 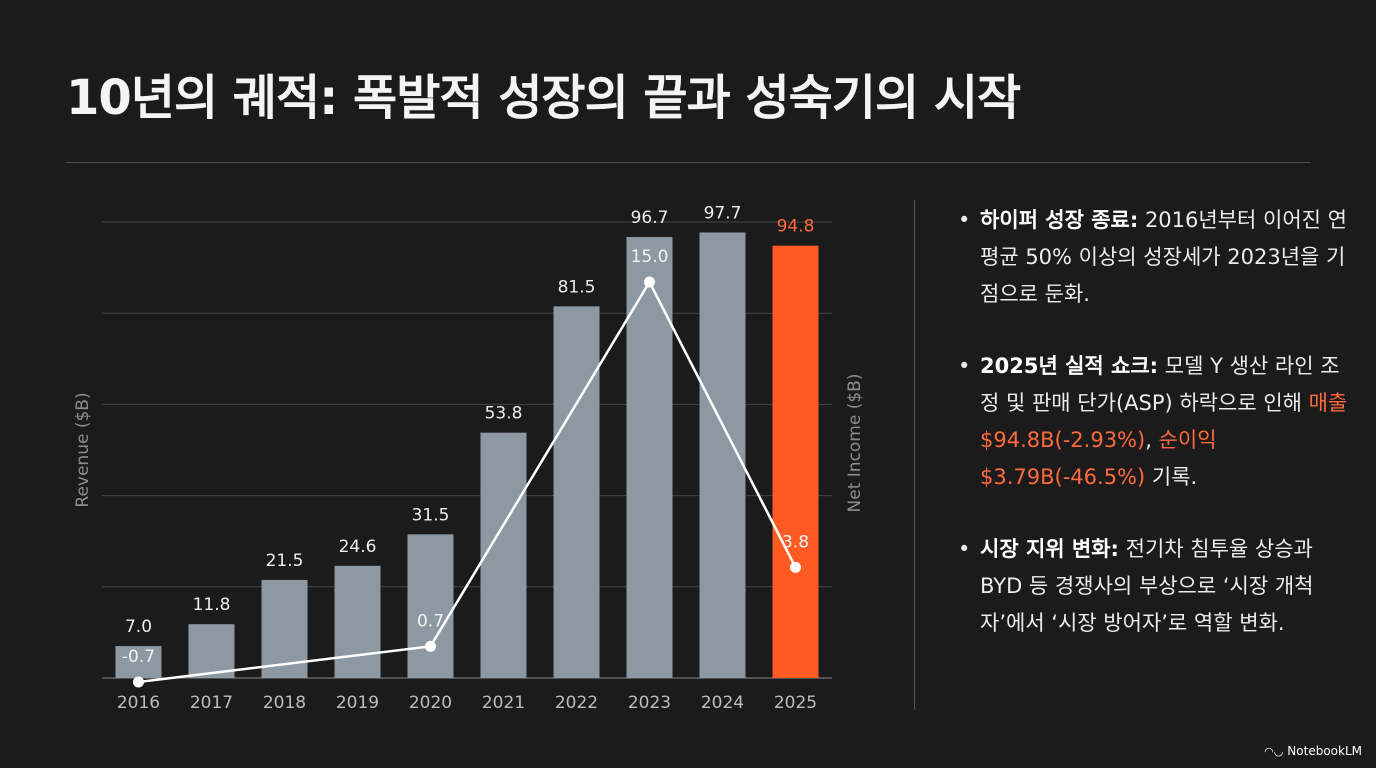 I want to click on x-tick-label: 2017, so click(x=211, y=703).